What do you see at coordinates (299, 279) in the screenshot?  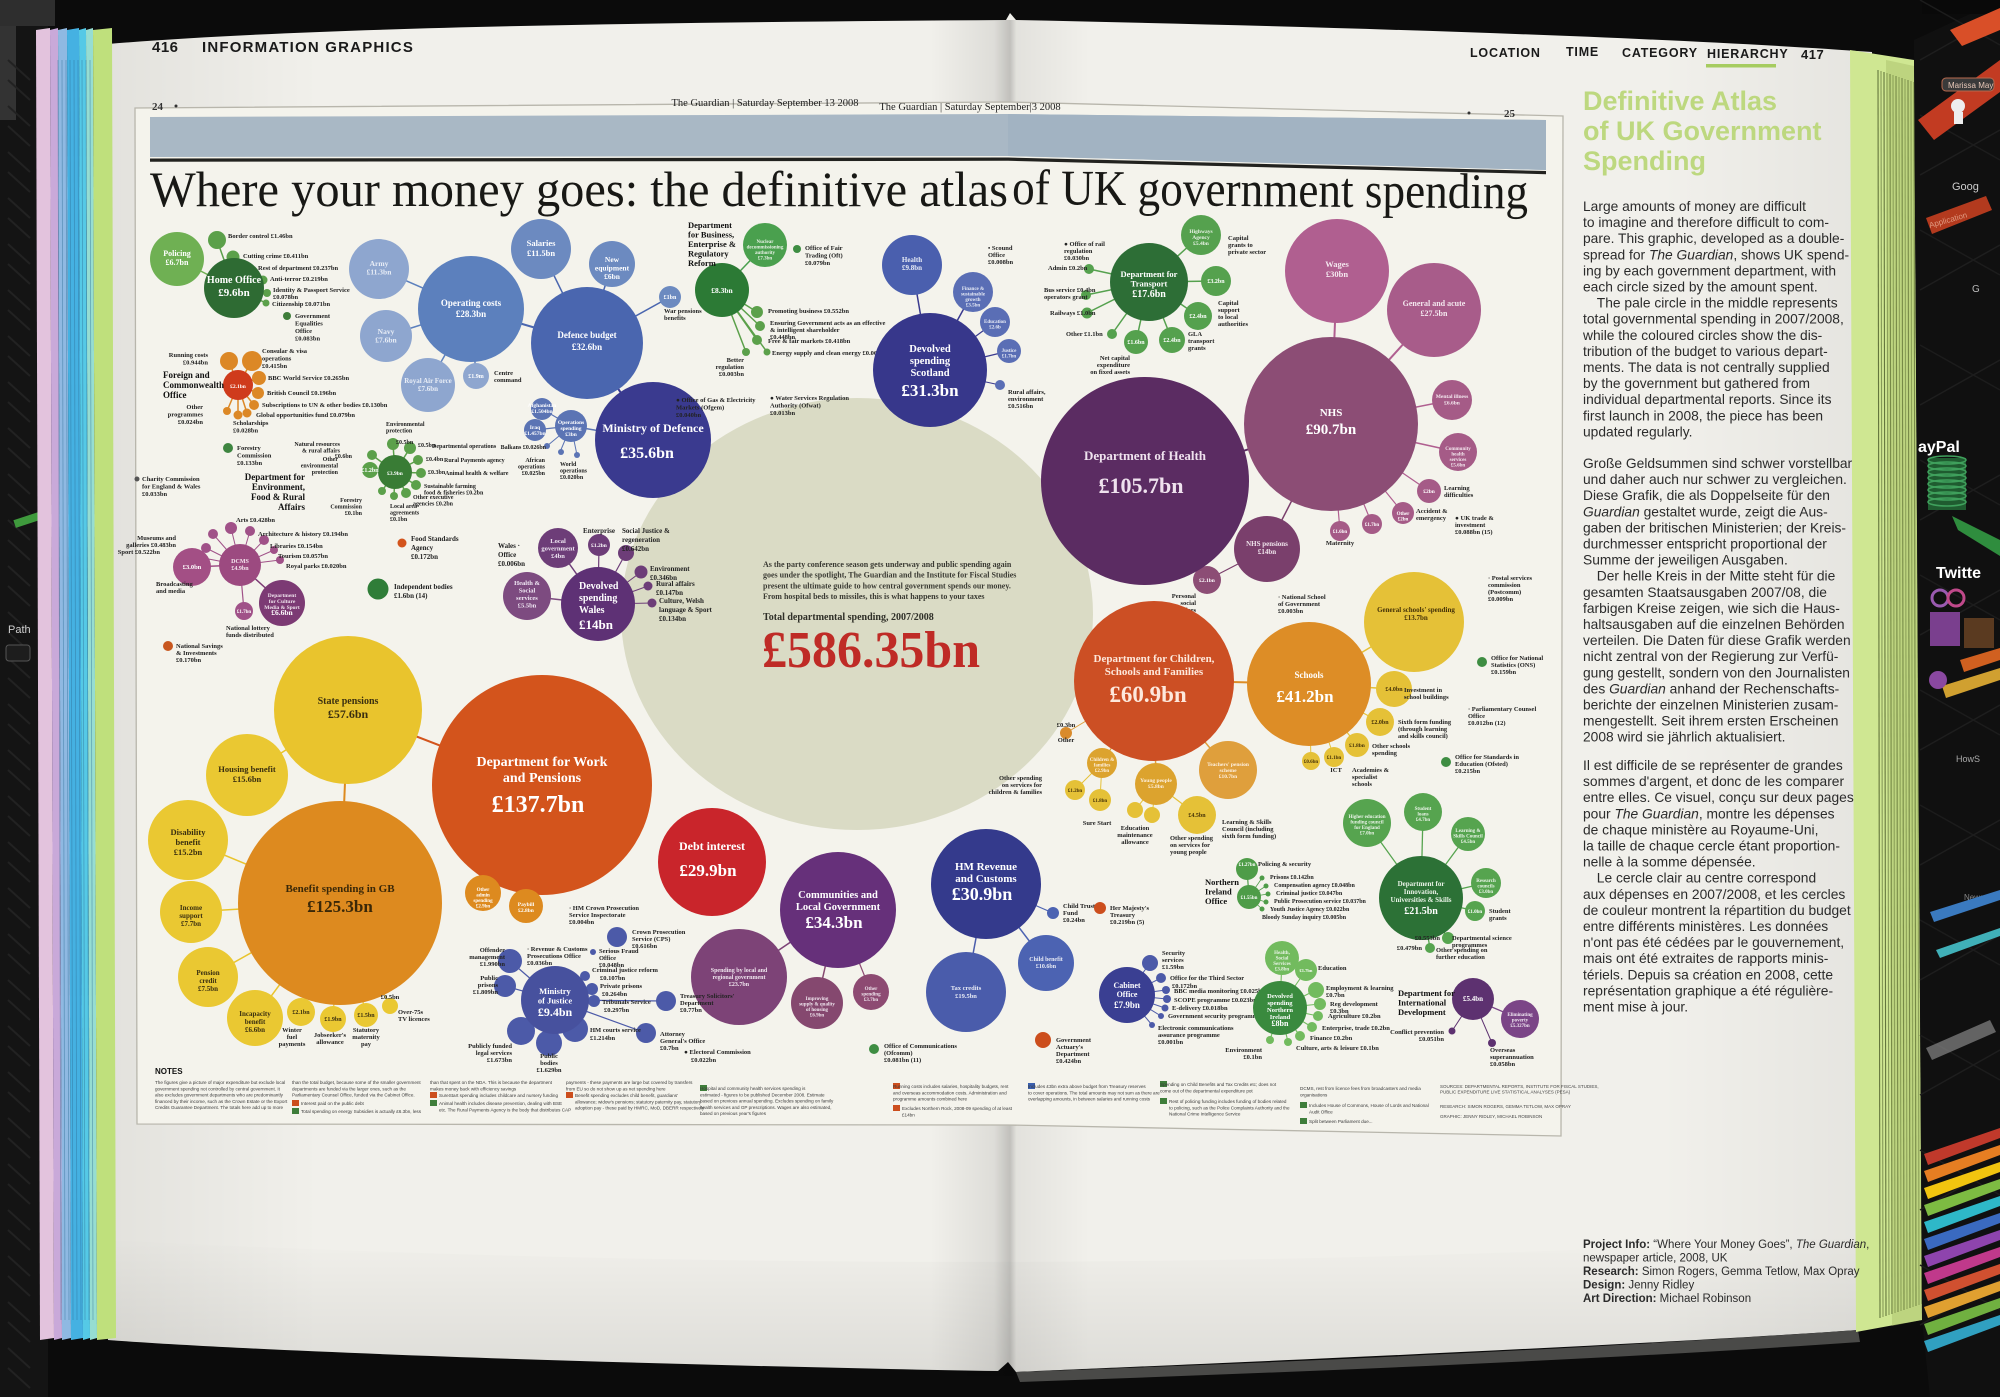 I see `svg-text: Anti-terror £0.219bn` at bounding box center [299, 279].